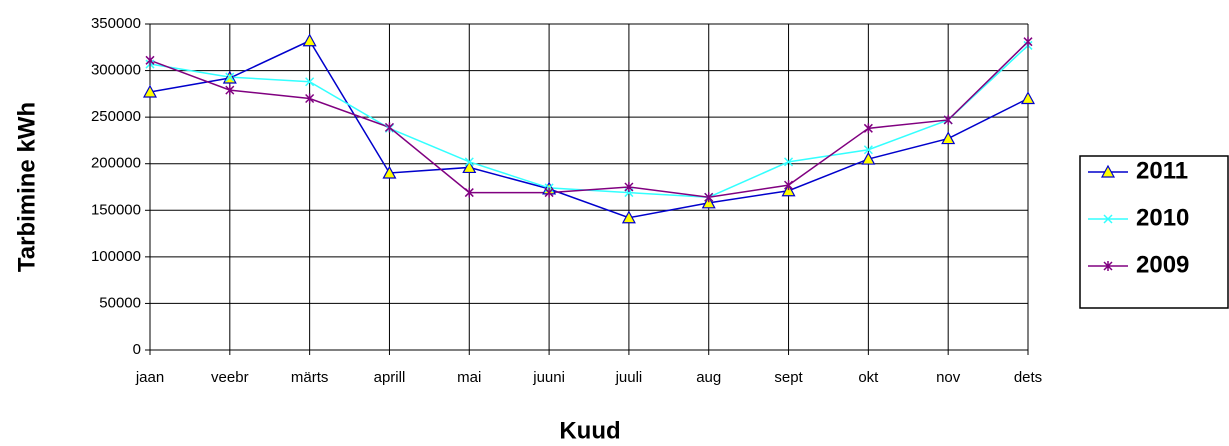 The height and width of the screenshot is (446, 1229). What do you see at coordinates (116, 70) in the screenshot?
I see `y-tick-label: 300000` at bounding box center [116, 70].